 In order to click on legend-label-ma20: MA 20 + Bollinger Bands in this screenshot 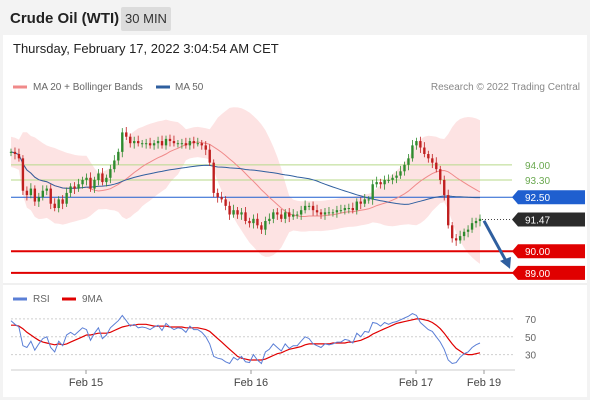, I will do `click(88, 87)`.